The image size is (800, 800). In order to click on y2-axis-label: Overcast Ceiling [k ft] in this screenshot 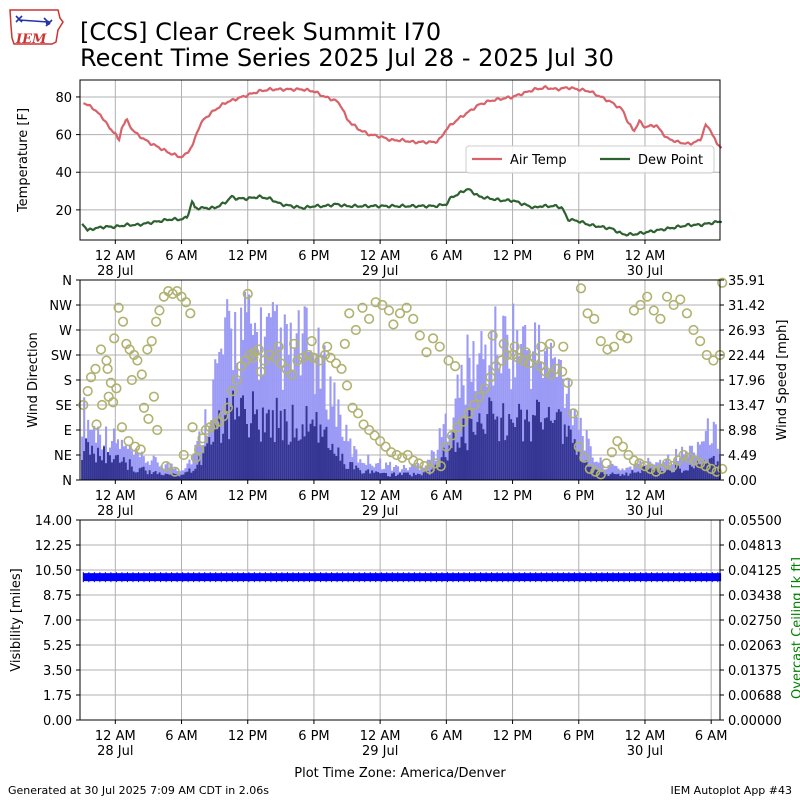, I will do `click(795, 628)`.